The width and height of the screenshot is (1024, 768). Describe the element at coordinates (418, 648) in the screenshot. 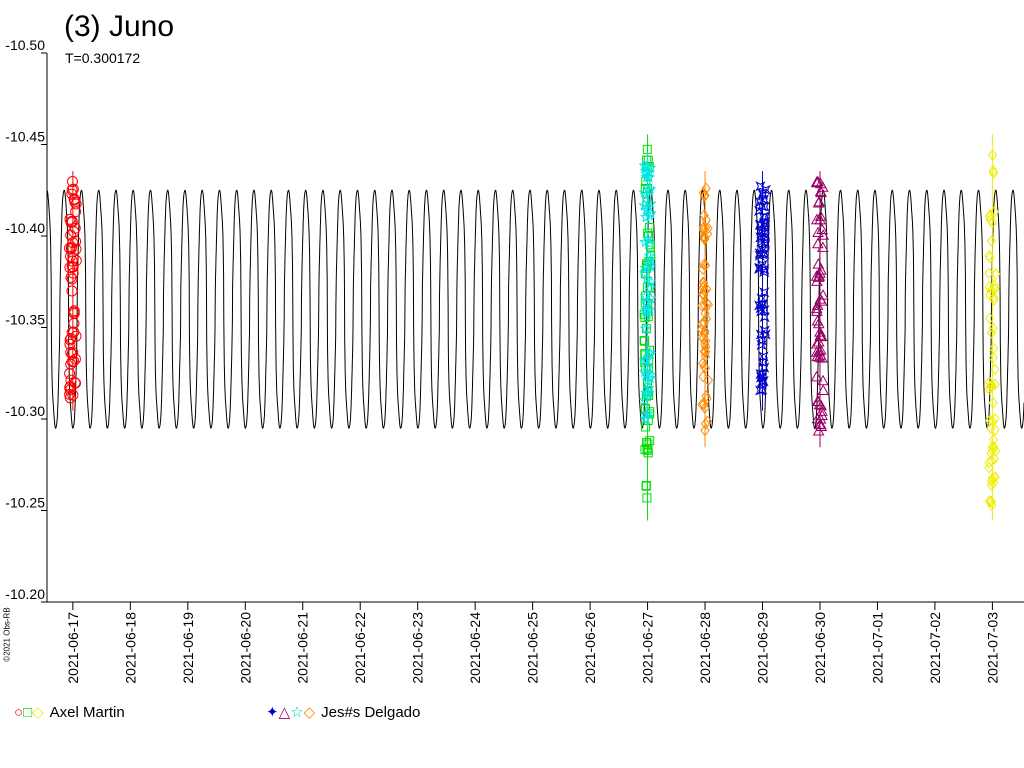

I see `x-tick-label: 2021-06-23` at that location.